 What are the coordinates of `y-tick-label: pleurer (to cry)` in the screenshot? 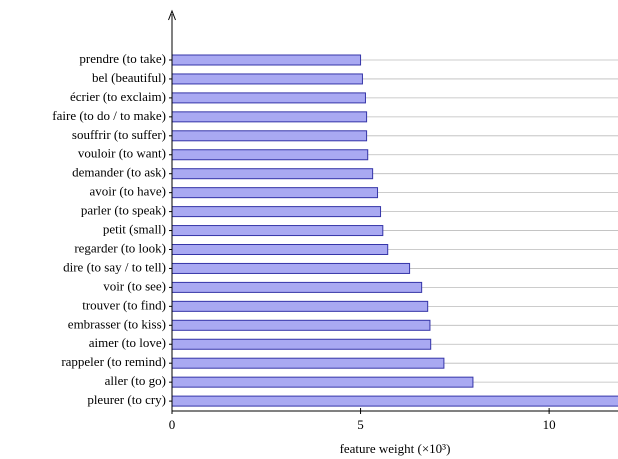 It's located at (126, 399).